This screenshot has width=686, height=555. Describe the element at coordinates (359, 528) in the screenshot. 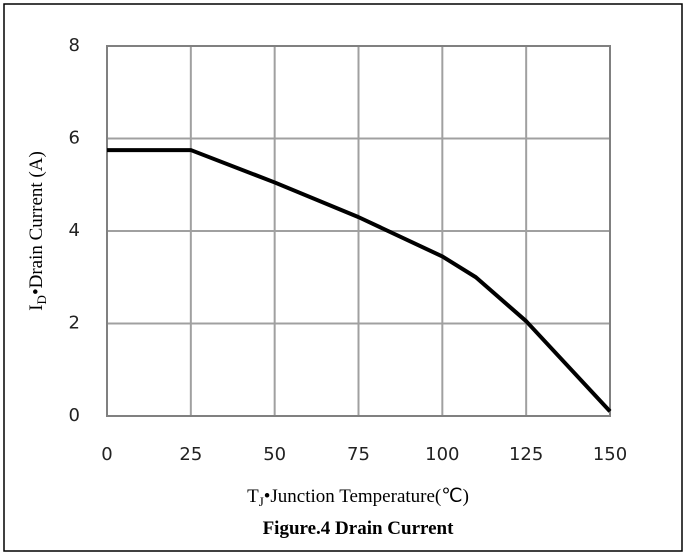

I see `caption: Figure.4 Drain Current` at that location.